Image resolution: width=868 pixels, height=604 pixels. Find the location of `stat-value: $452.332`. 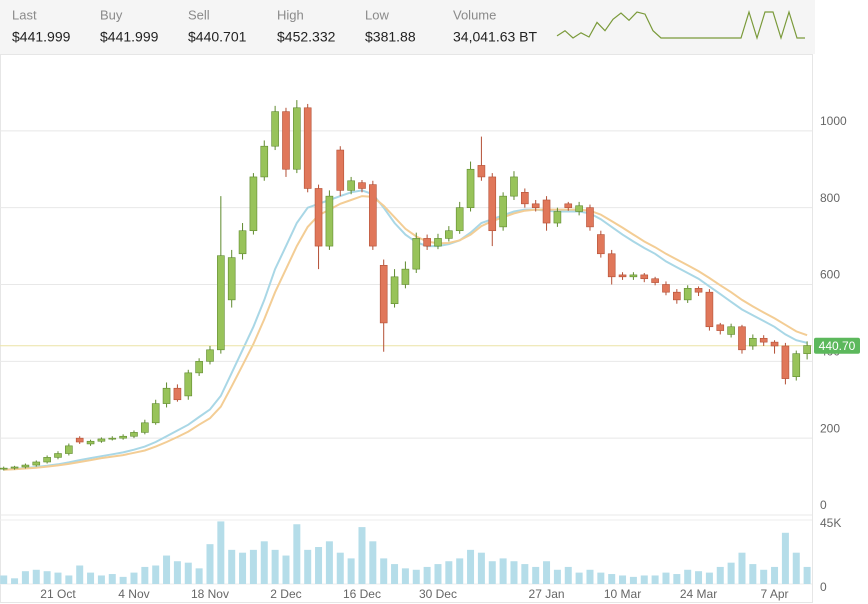

stat-value: $452.332 is located at coordinates (306, 37).